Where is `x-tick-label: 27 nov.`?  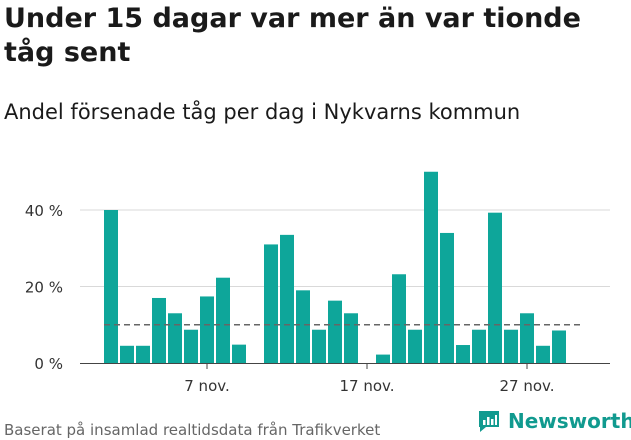
x-tick-label: 27 nov. is located at coordinates (526, 386).